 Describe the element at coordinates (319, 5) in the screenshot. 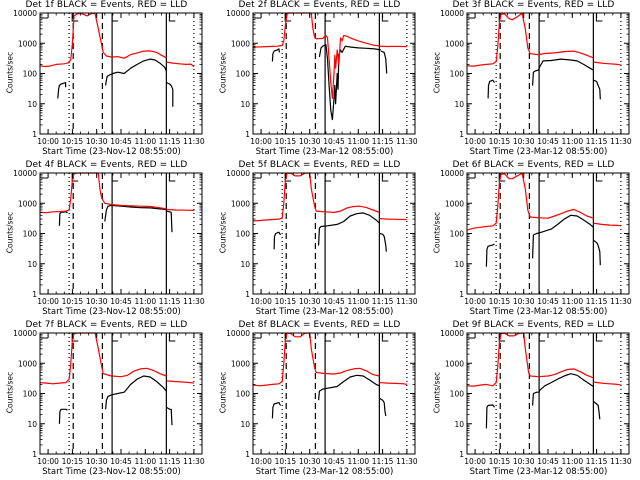

I see `panel-title: Det 2f BLACK = Events, RED = LLD` at that location.